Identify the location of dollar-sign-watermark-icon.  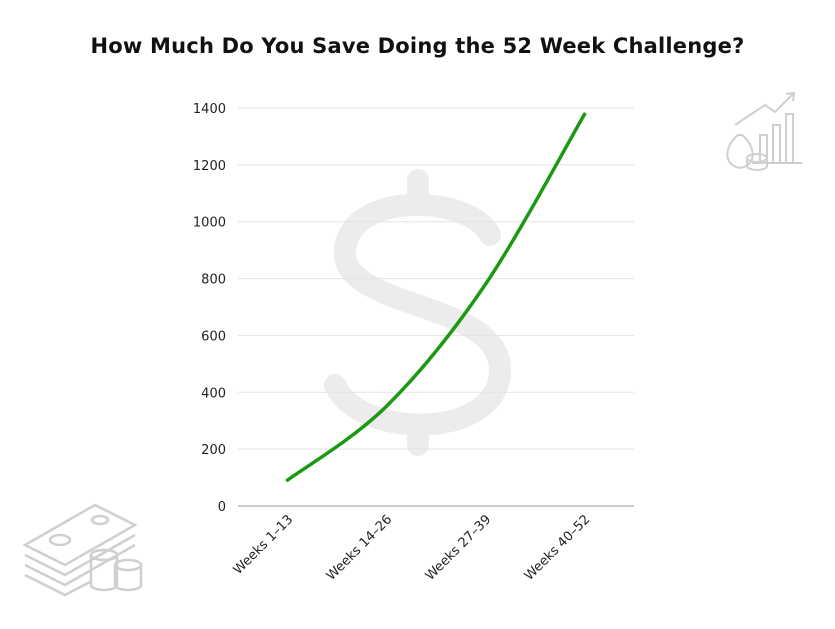
(418, 312).